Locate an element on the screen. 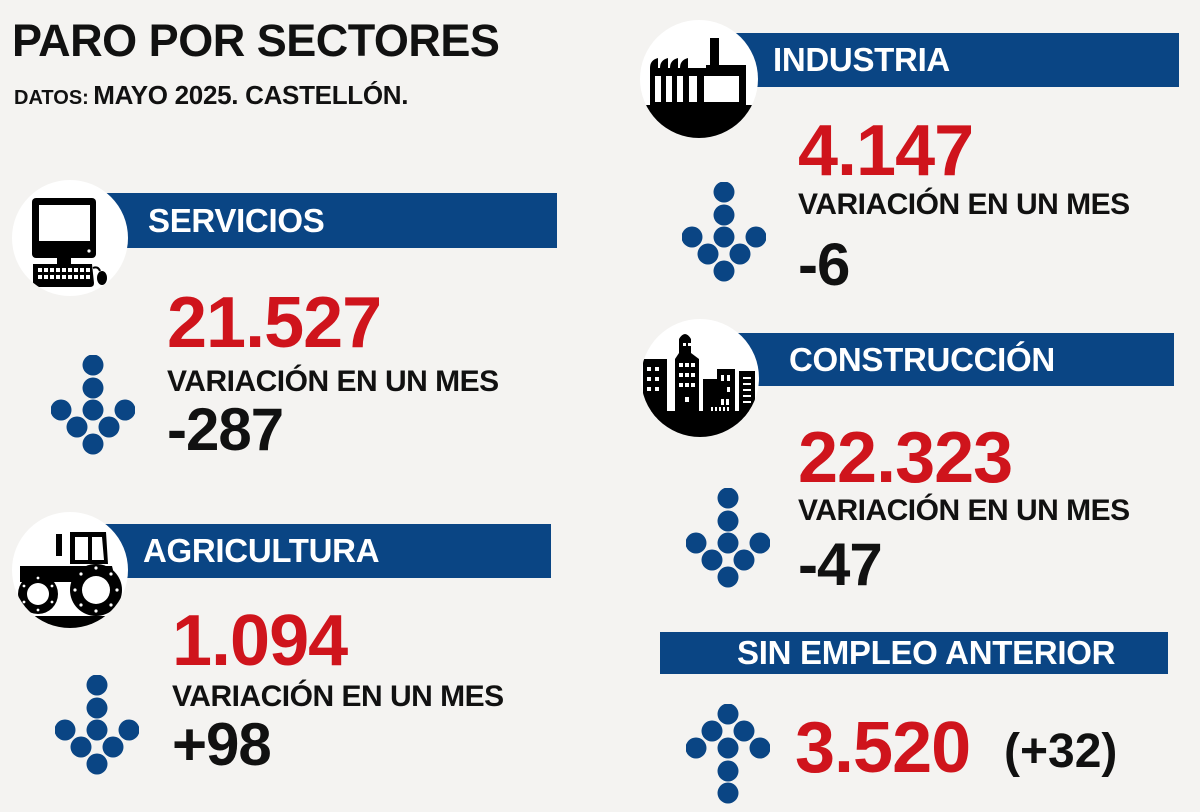 The height and width of the screenshot is (812, 1200). page-subtitle: DATOS: MAYO 2025. CASTELLÓN. is located at coordinates (211, 97).